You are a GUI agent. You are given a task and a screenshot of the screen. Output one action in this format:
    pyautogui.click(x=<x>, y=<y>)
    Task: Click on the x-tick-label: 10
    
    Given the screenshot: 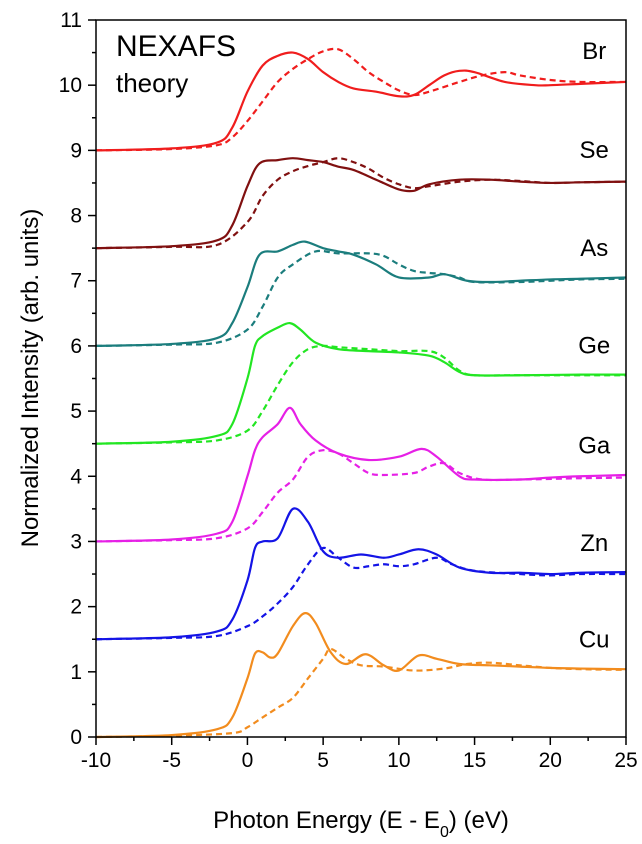 What is the action you would take?
    pyautogui.click(x=398, y=760)
    